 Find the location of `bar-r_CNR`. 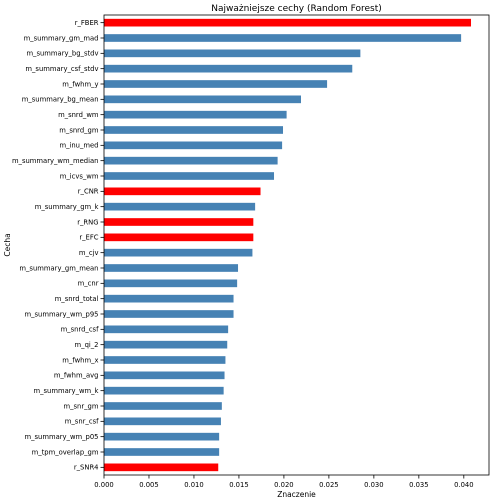

bar-r_CNR is located at coordinates (182, 191).